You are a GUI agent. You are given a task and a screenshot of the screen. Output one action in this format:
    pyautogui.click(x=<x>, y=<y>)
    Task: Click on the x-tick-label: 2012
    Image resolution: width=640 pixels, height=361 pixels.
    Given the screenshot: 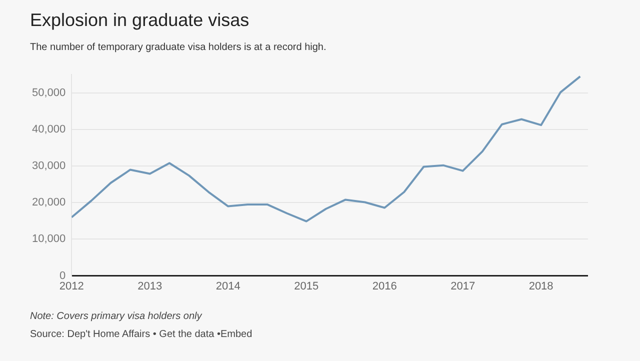 What is the action you would take?
    pyautogui.click(x=71, y=286)
    